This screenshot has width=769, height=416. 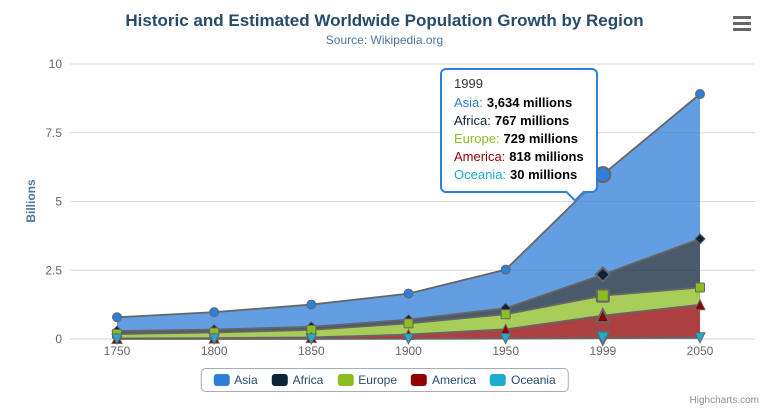 What do you see at coordinates (480, 174) in the screenshot?
I see `tooltip-series-name: Oceania:` at bounding box center [480, 174].